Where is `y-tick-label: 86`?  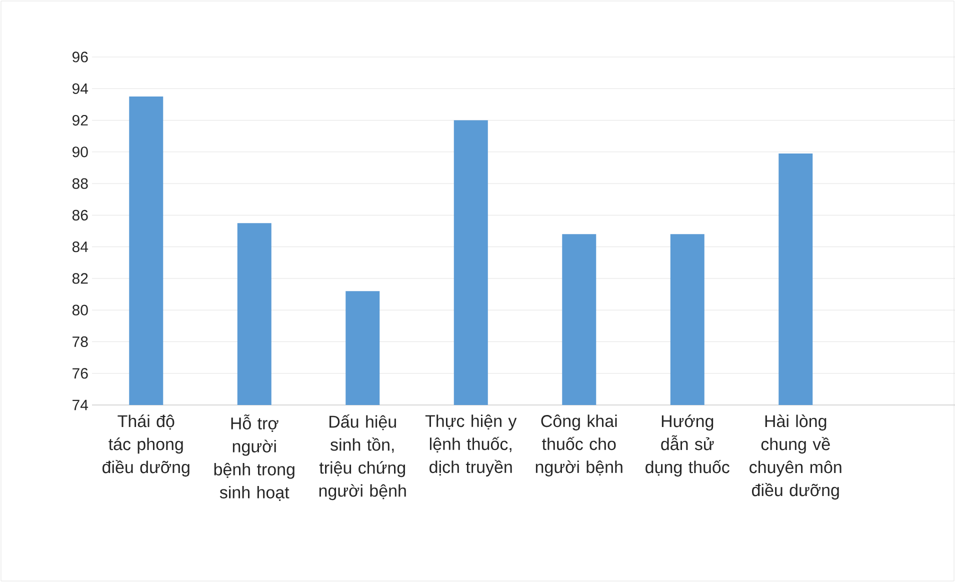
y-tick-label: 86 is located at coordinates (80, 215).